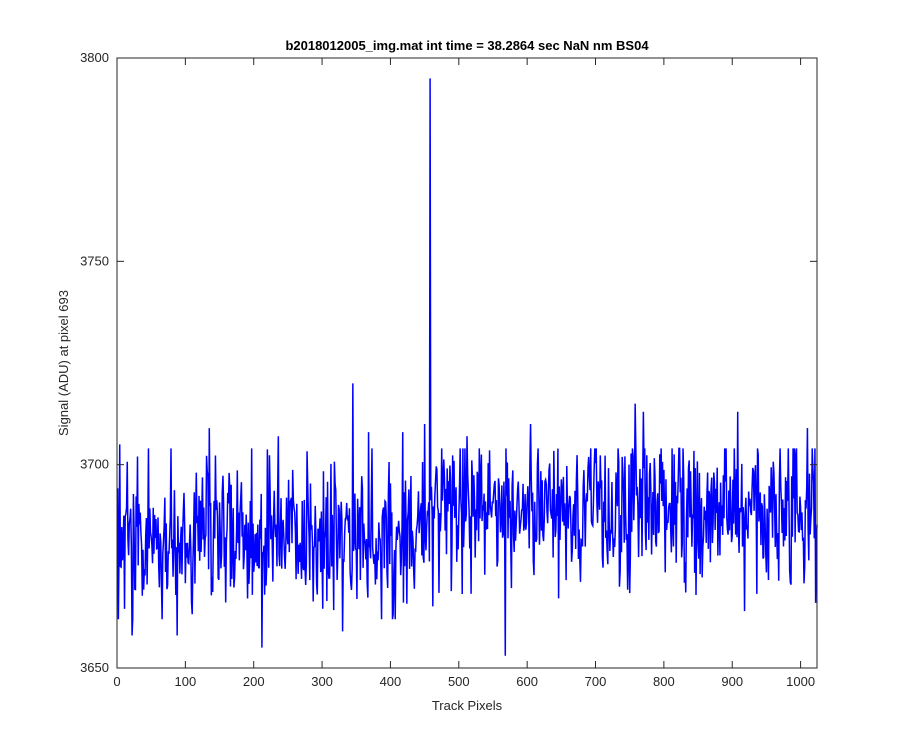  I want to click on x-tick-label: 900, so click(732, 681).